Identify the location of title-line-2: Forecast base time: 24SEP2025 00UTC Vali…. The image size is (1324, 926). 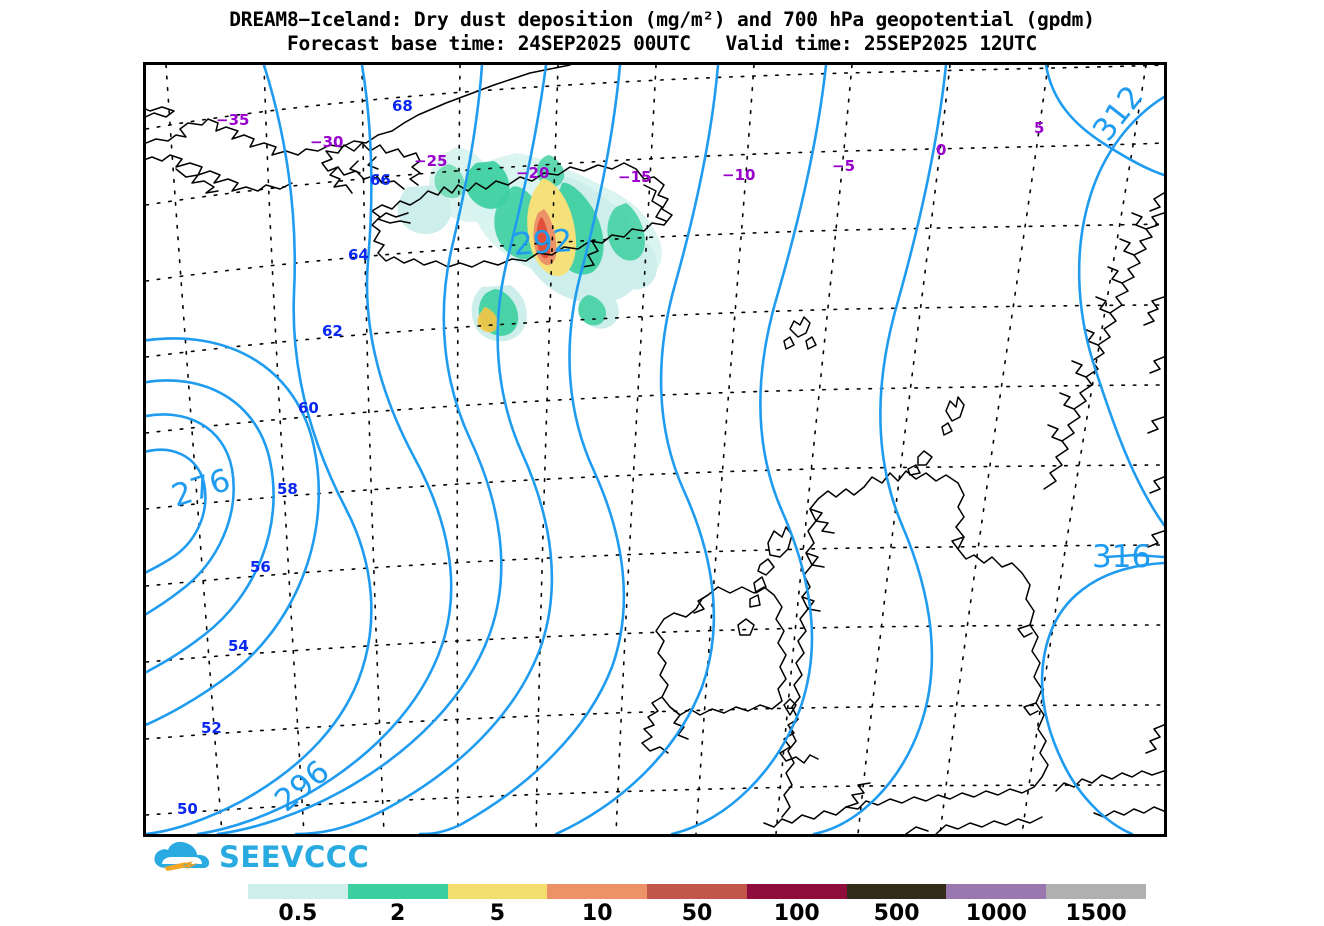
(662, 43).